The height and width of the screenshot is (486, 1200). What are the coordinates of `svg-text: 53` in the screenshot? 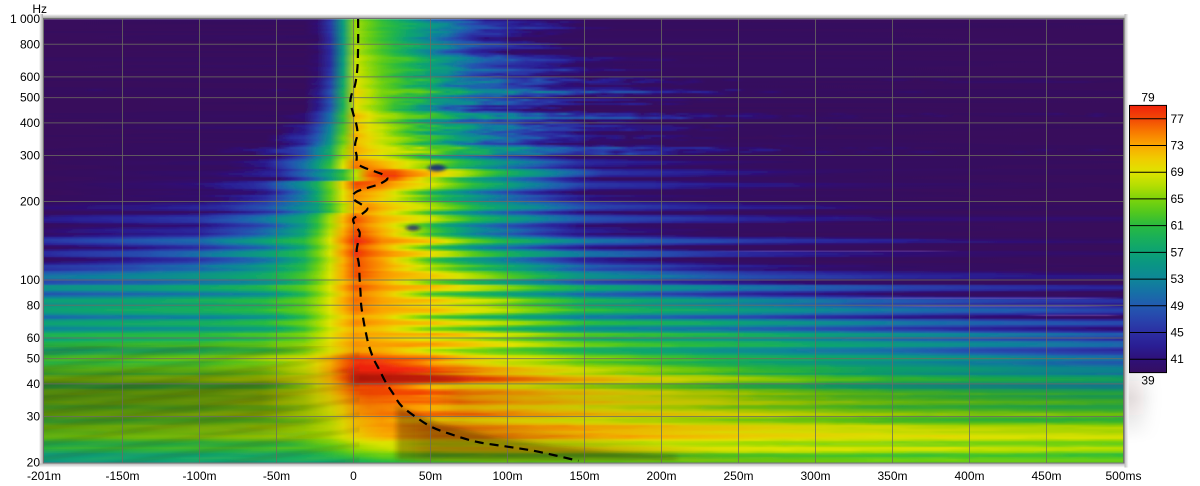 It's located at (1178, 279).